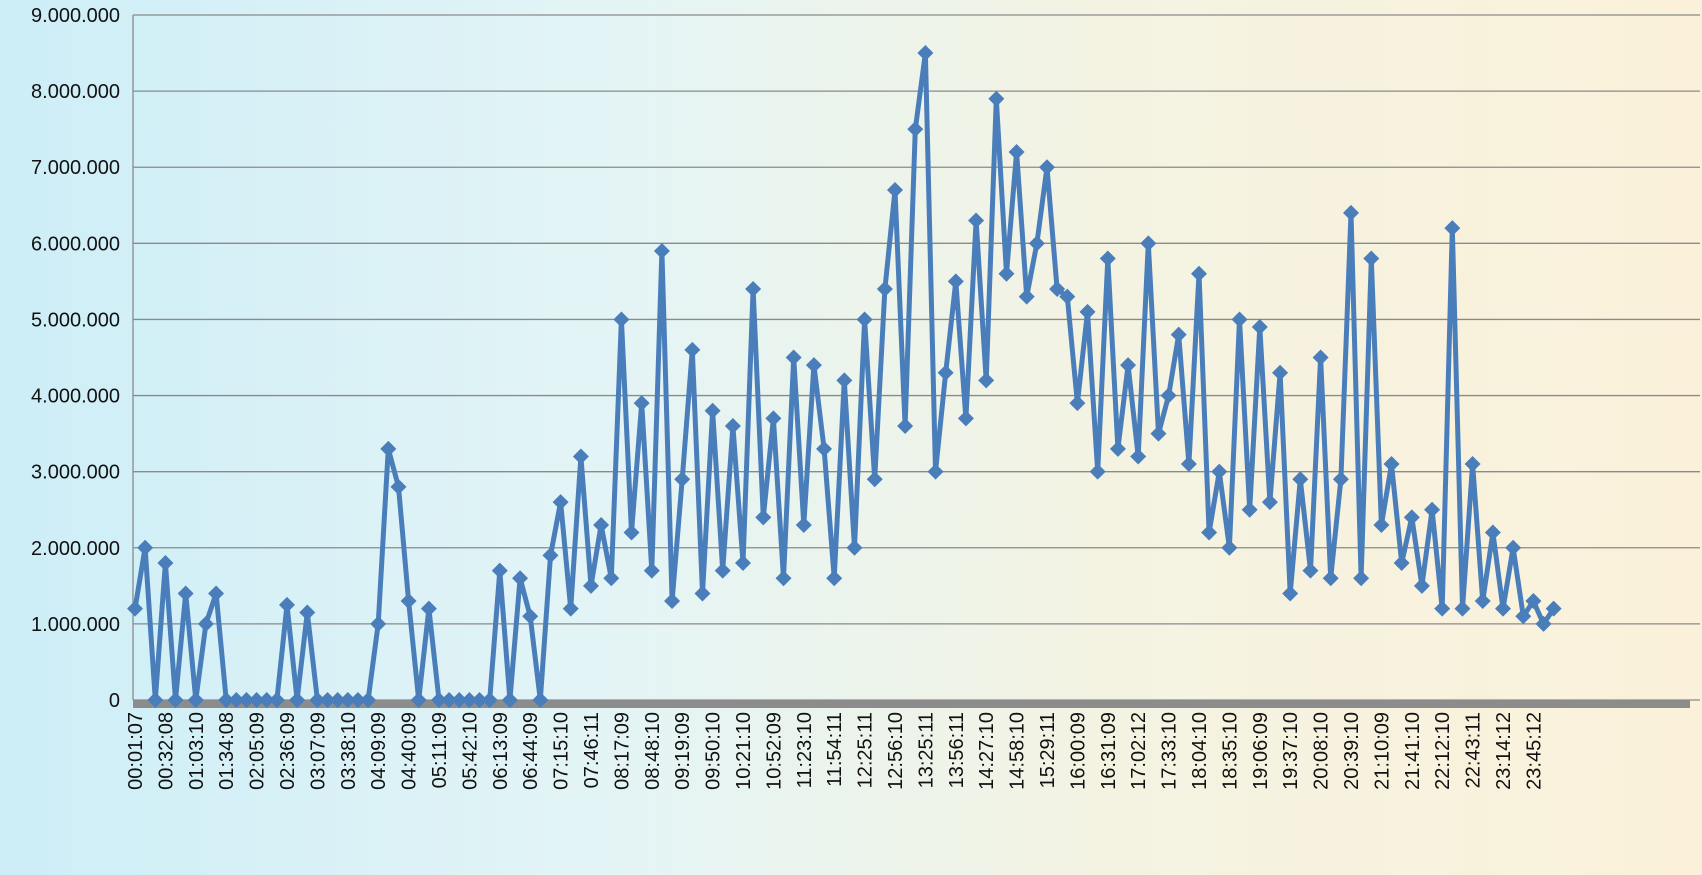 The image size is (1702, 875). Describe the element at coordinates (1443, 751) in the screenshot. I see `x-tick-label: 22:12:10` at that location.